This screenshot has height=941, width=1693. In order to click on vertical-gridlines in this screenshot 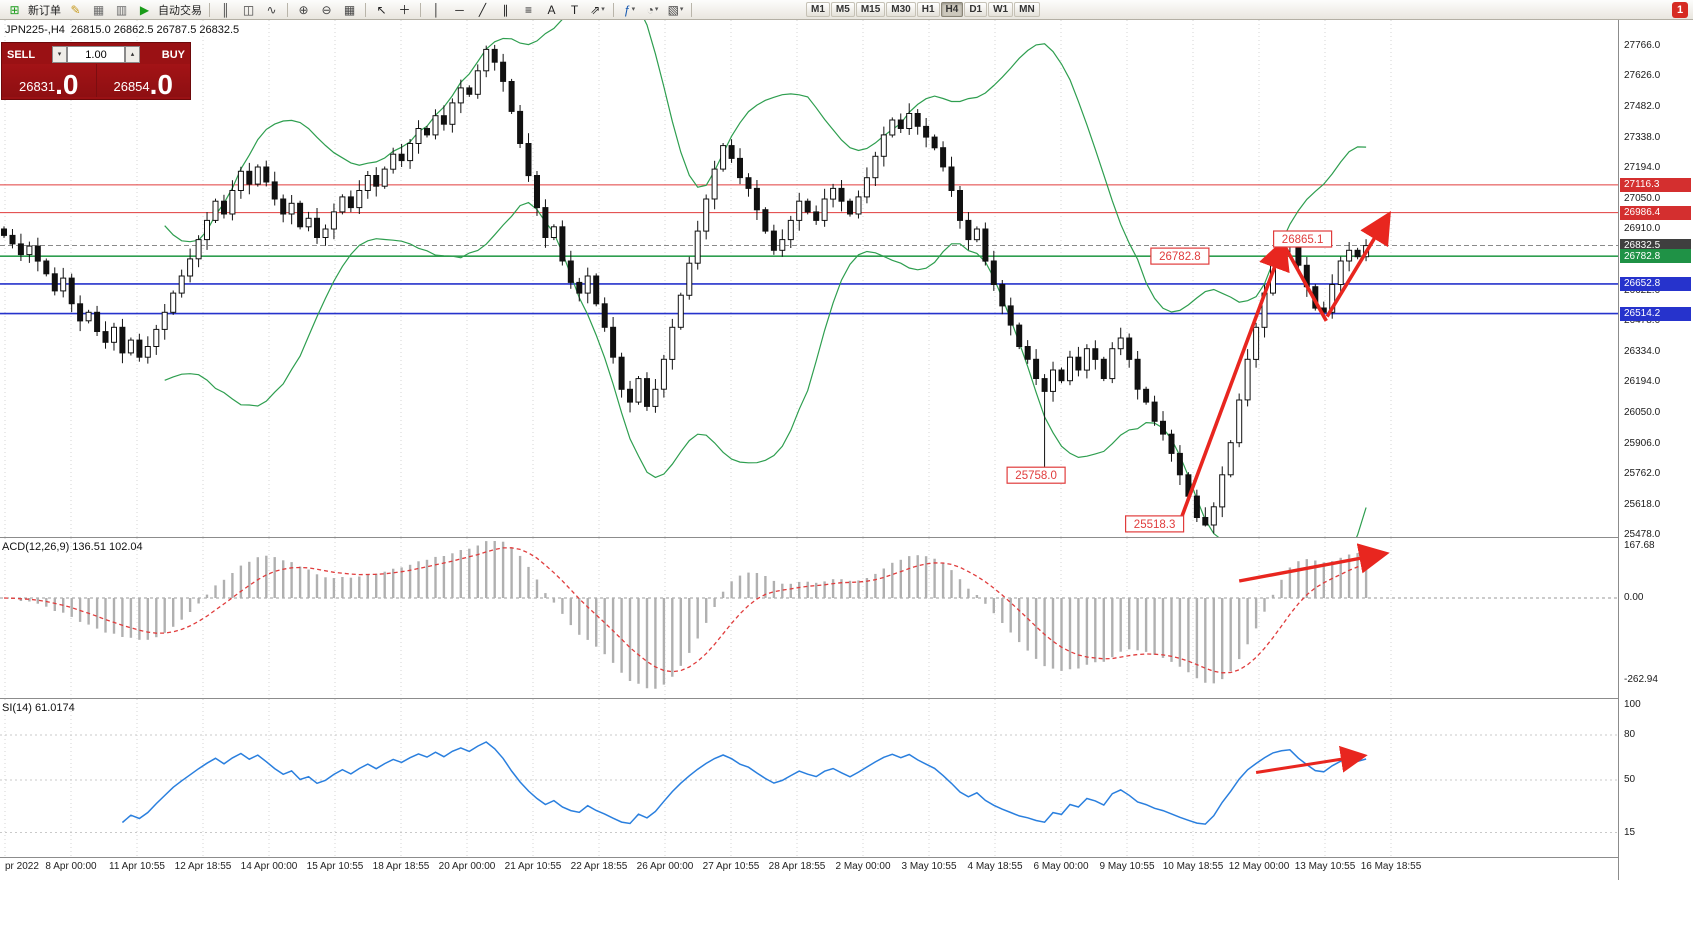, I will do `click(698, 778)`.